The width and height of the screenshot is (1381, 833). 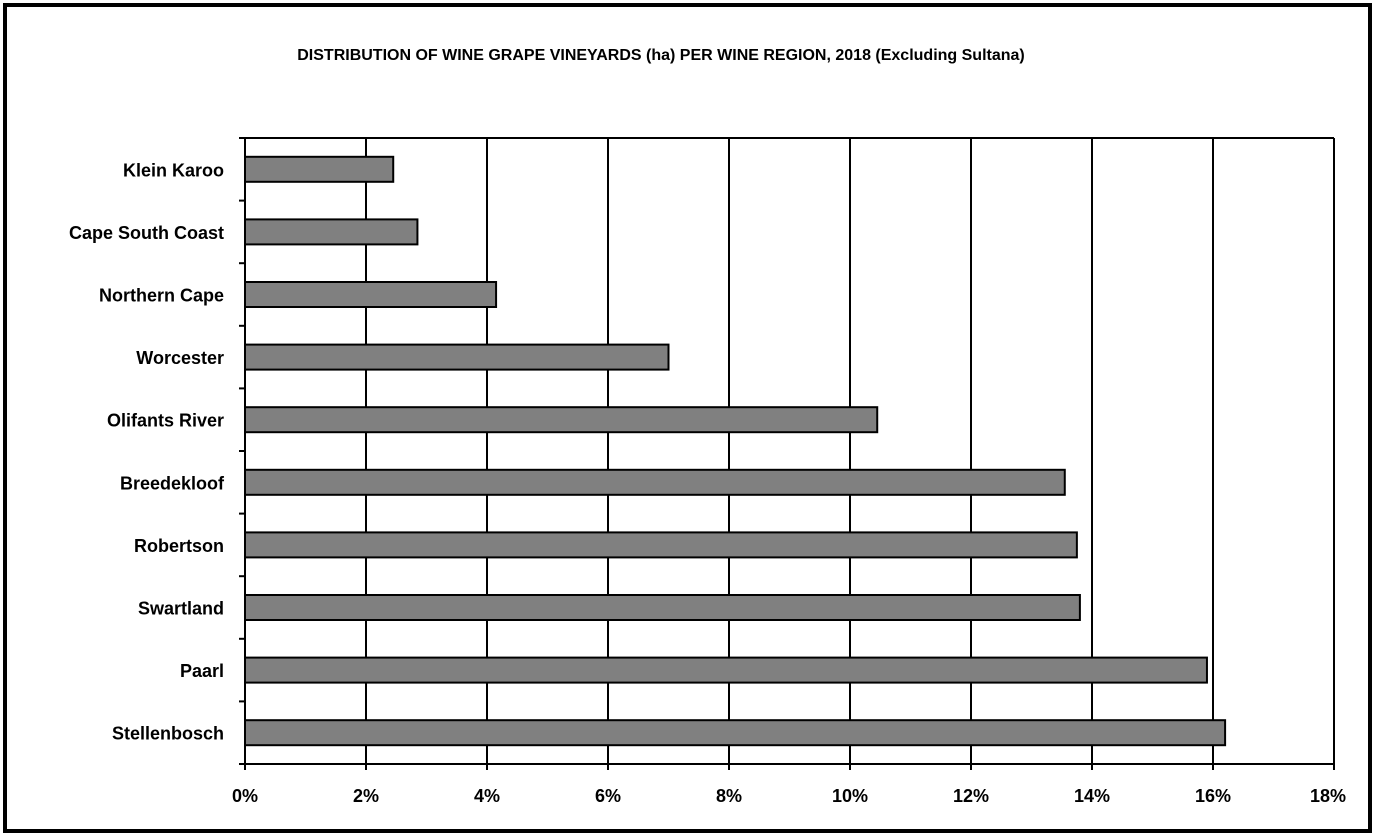 I want to click on y-category-label: Northern Cape, so click(x=161, y=296).